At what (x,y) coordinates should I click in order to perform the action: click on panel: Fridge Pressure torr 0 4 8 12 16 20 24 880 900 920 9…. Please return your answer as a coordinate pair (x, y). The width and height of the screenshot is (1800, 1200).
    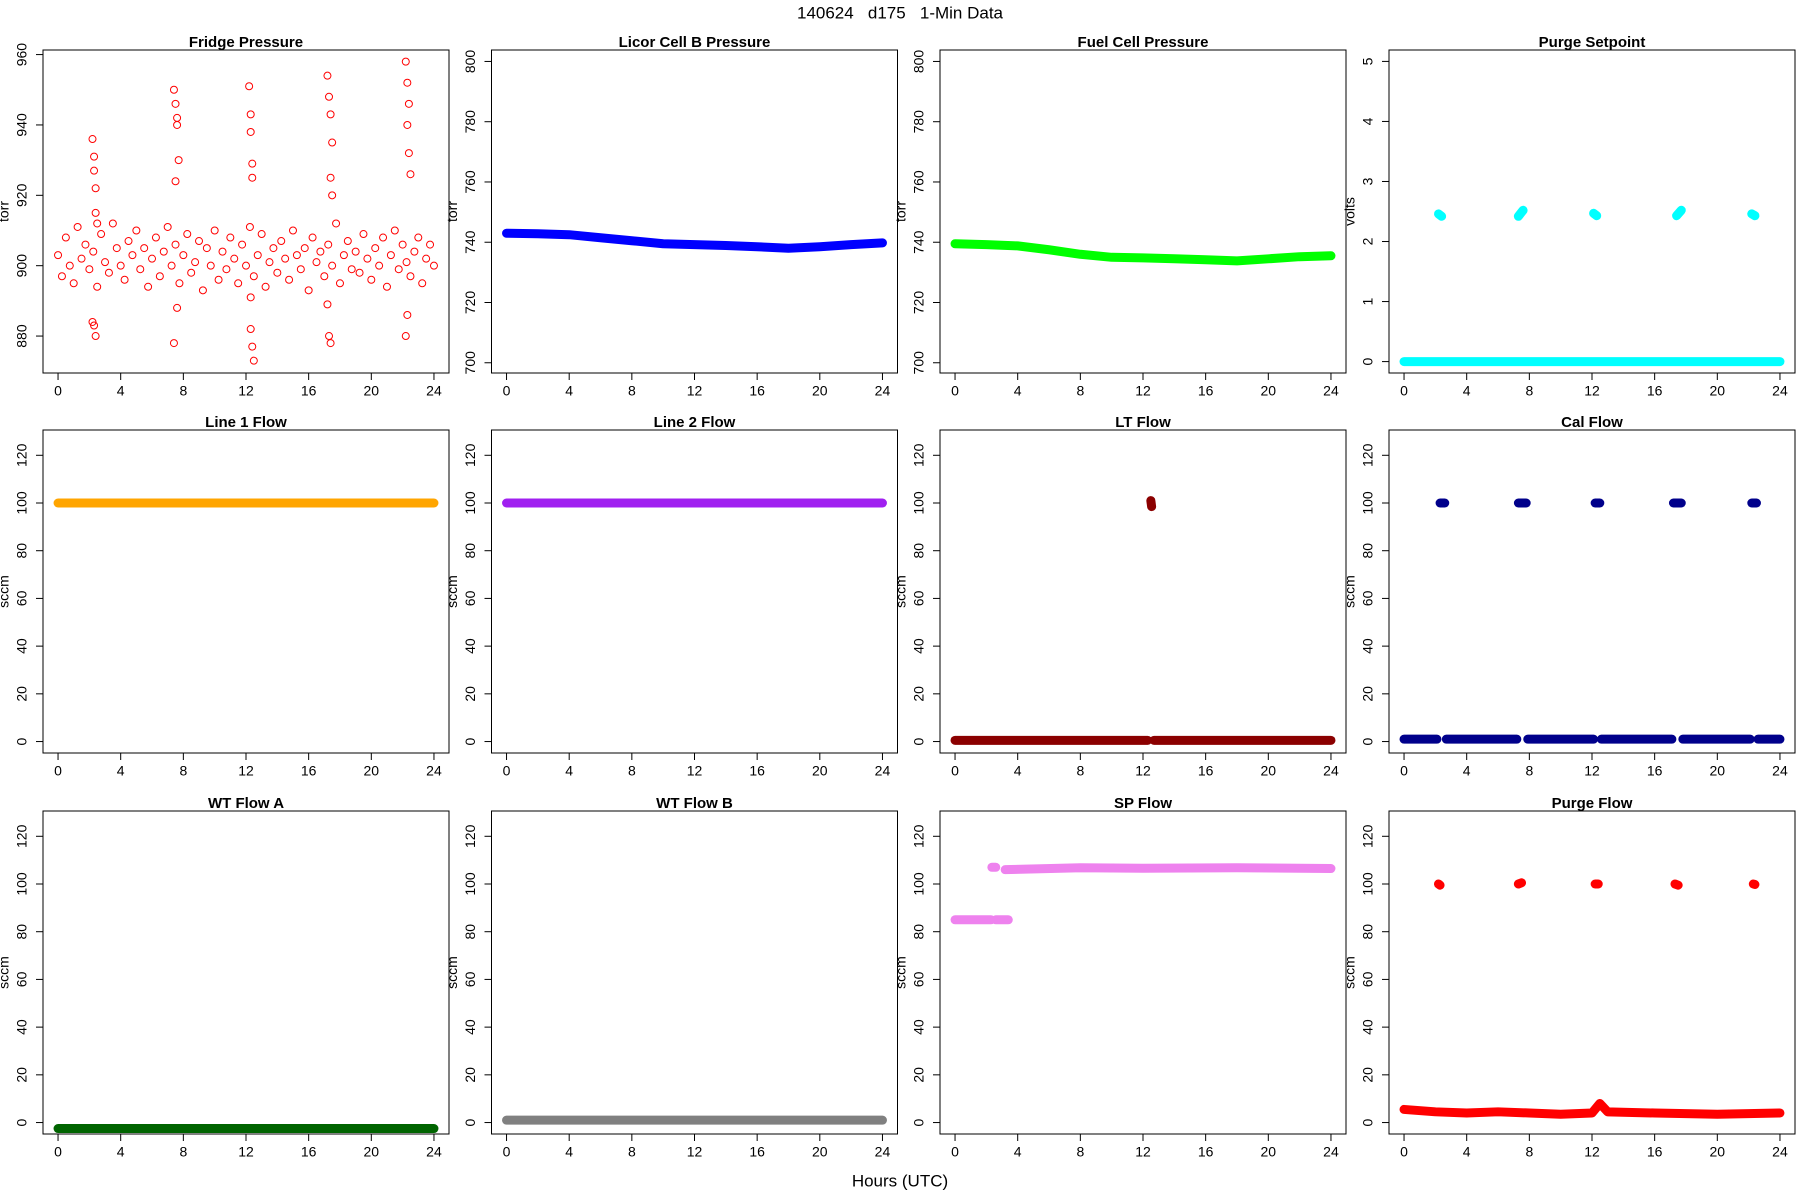
    Looking at the image, I should click on (225, 216).